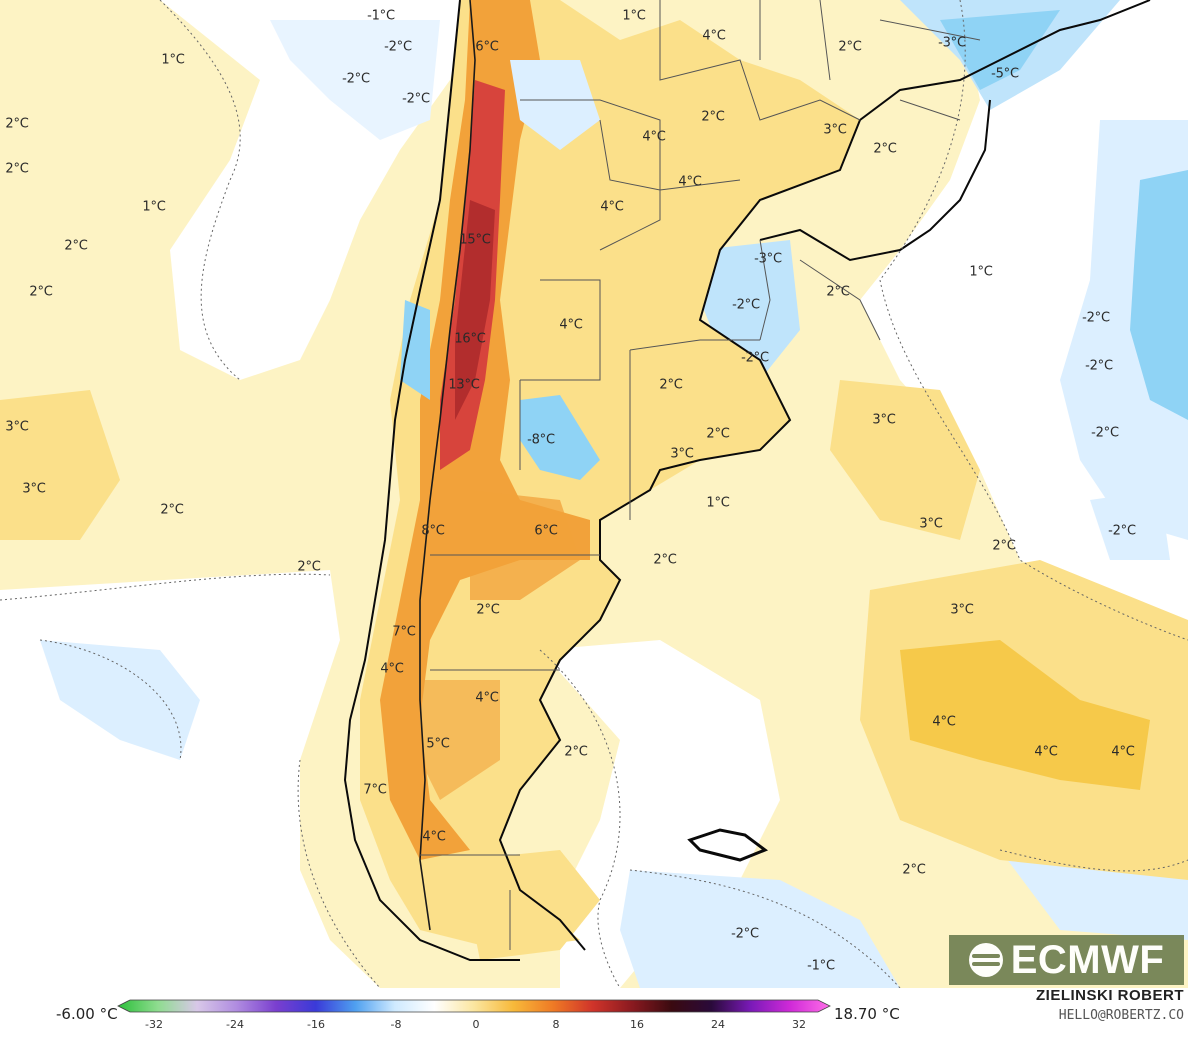  What do you see at coordinates (487, 47) in the screenshot?
I see `contour-label: 6°C` at bounding box center [487, 47].